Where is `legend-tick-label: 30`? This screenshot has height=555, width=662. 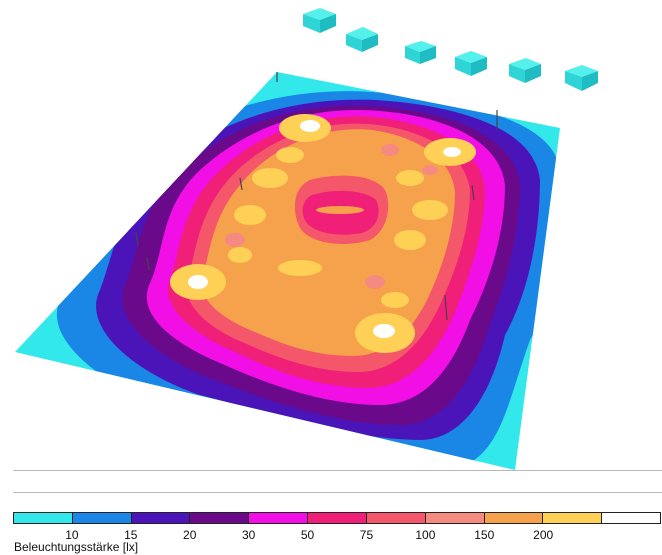 legend-tick-label: 30 is located at coordinates (248, 535).